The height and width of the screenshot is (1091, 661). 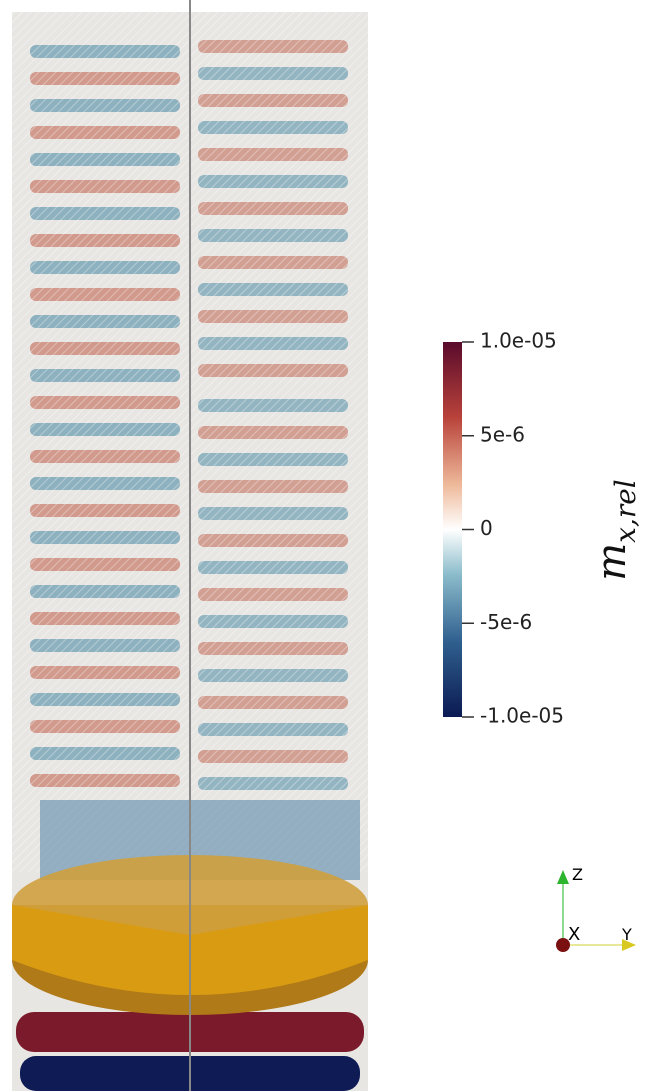 I want to click on tick-label: -5e-6, so click(x=506, y=622).